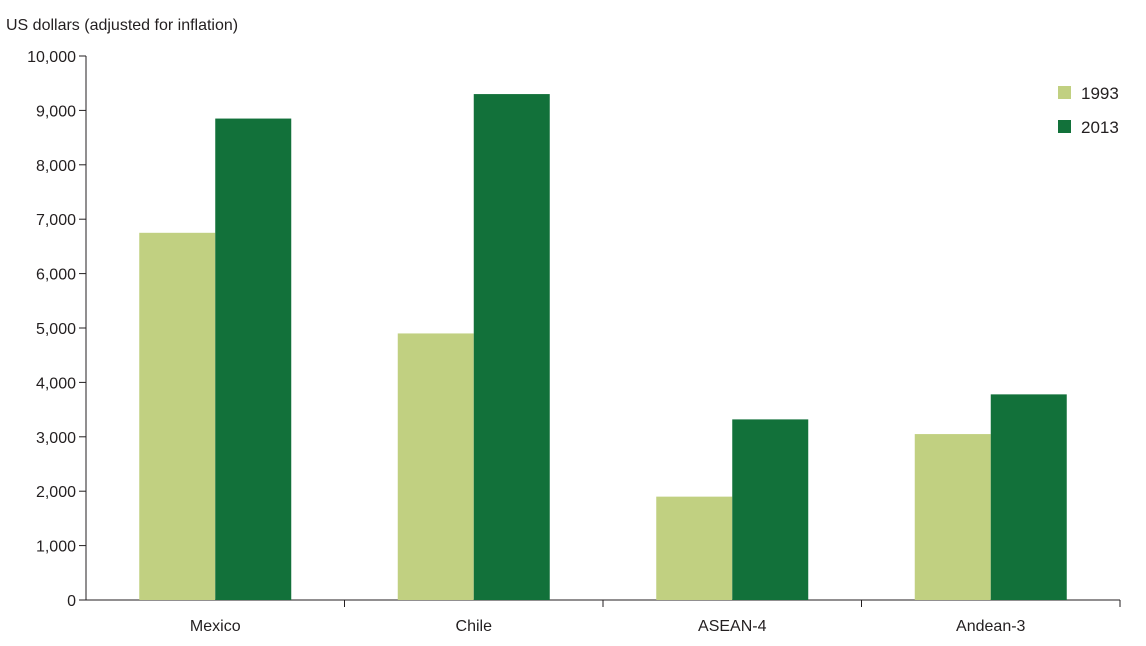 This screenshot has width=1146, height=646. What do you see at coordinates (177, 416) in the screenshot?
I see `bar-1993-mexico` at bounding box center [177, 416].